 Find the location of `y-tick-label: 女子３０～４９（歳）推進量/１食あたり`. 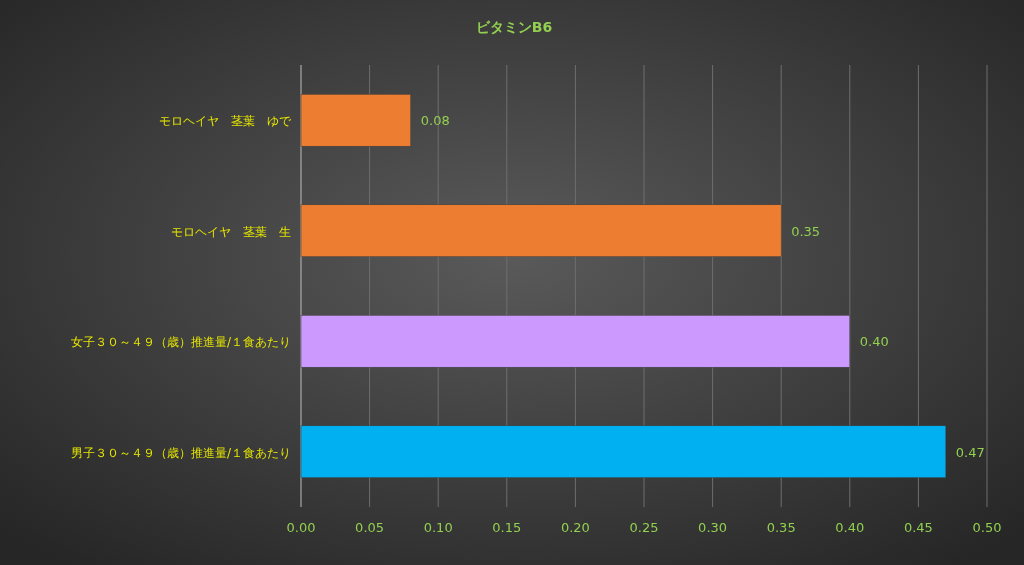

y-tick-label: 女子３０～４９（歳）推進量/１食あたり is located at coordinates (180, 342).